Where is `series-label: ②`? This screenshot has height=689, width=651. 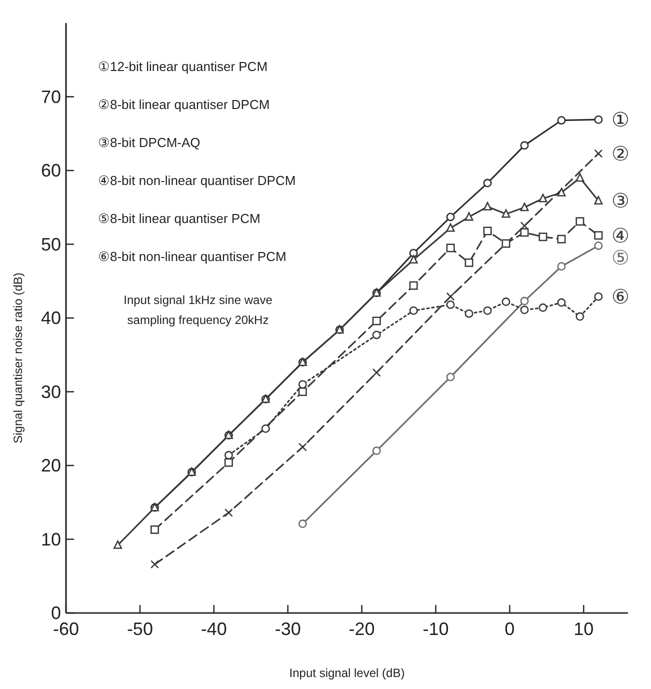 series-label: ② is located at coordinates (620, 155).